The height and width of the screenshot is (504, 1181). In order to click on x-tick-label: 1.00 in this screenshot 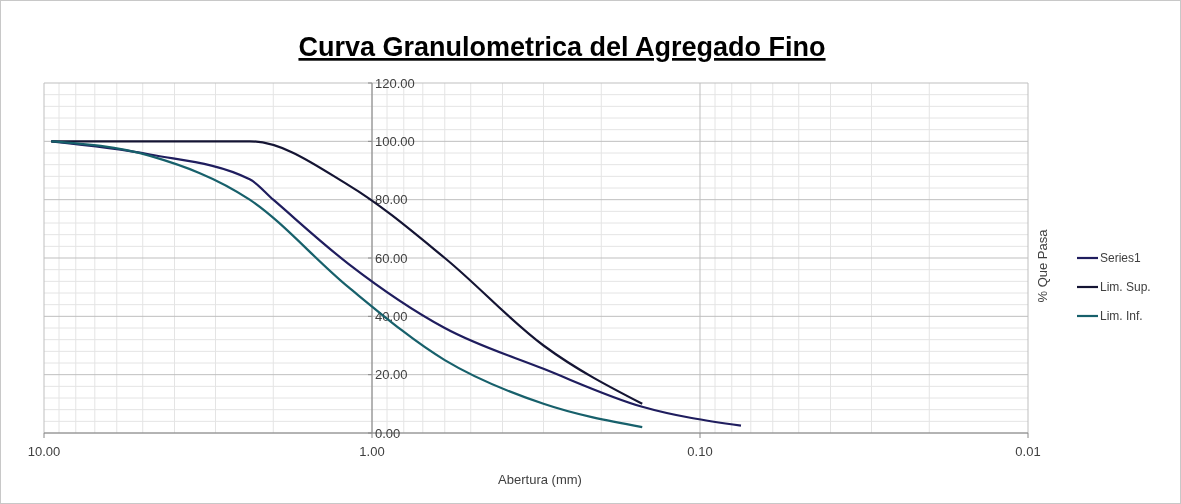, I will do `click(372, 451)`.